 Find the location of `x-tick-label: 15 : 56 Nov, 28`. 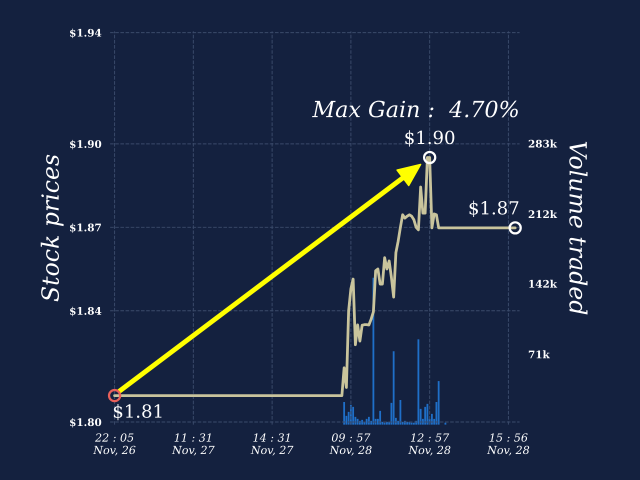

x-tick-label: 15 : 56 Nov, 28 is located at coordinates (508, 444).